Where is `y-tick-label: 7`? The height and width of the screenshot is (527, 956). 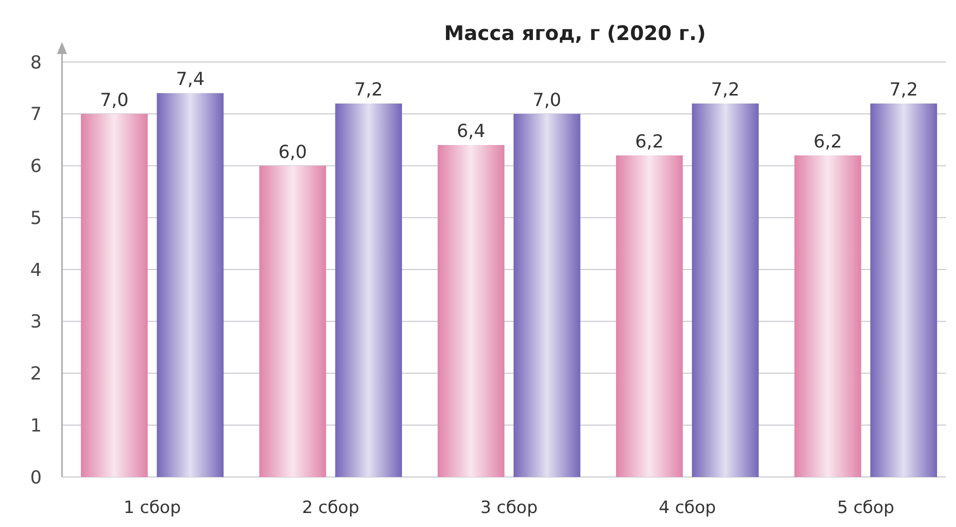
y-tick-label: 7 is located at coordinates (36, 115).